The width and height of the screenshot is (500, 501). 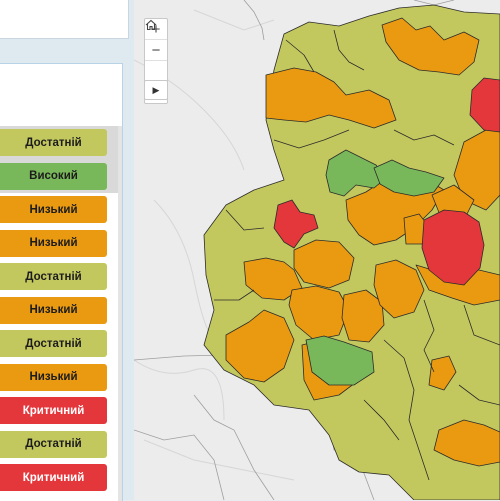 I want to click on zoom-in-button: +, so click(x=156, y=29).